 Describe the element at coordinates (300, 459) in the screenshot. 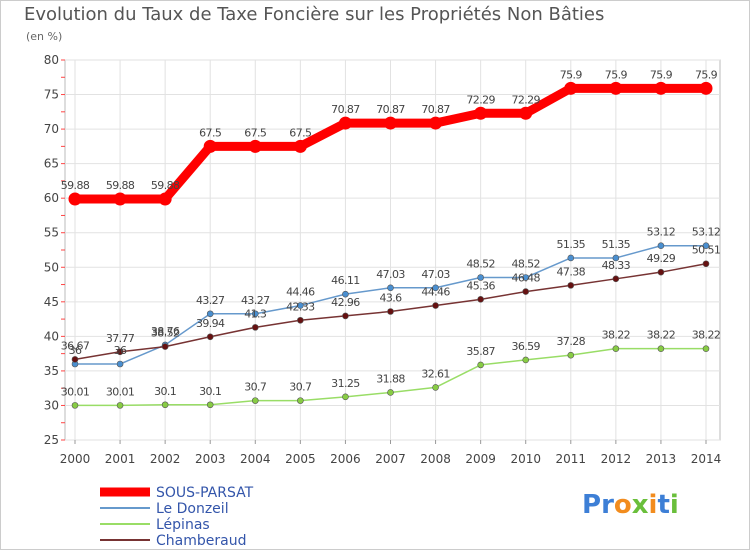

I see `x-tick-label: 2005` at that location.